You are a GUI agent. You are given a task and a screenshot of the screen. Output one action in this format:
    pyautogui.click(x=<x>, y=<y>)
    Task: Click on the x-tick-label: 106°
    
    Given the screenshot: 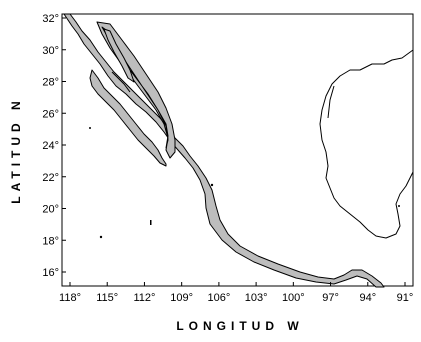 What is the action you would take?
    pyautogui.click(x=219, y=298)
    